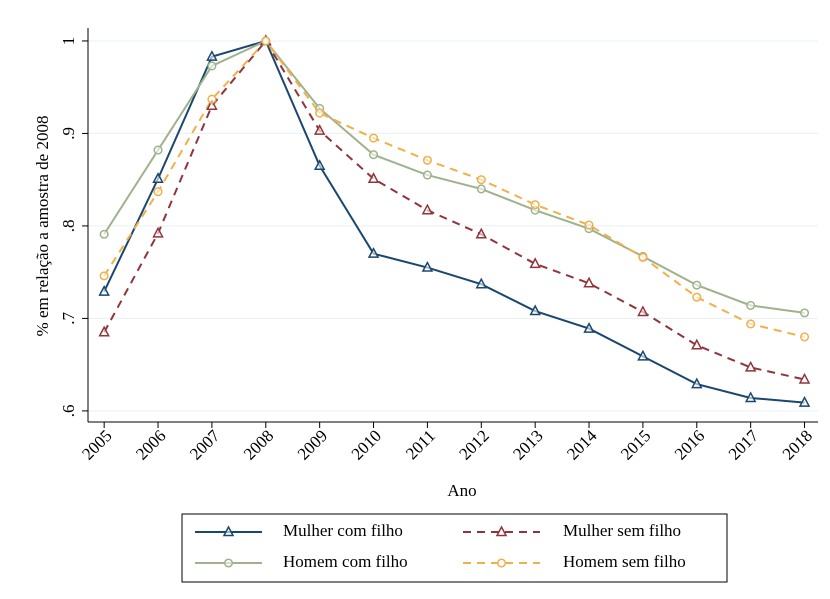 The image size is (830, 599). I want to click on x-tick-label: 2005, so click(96, 444).